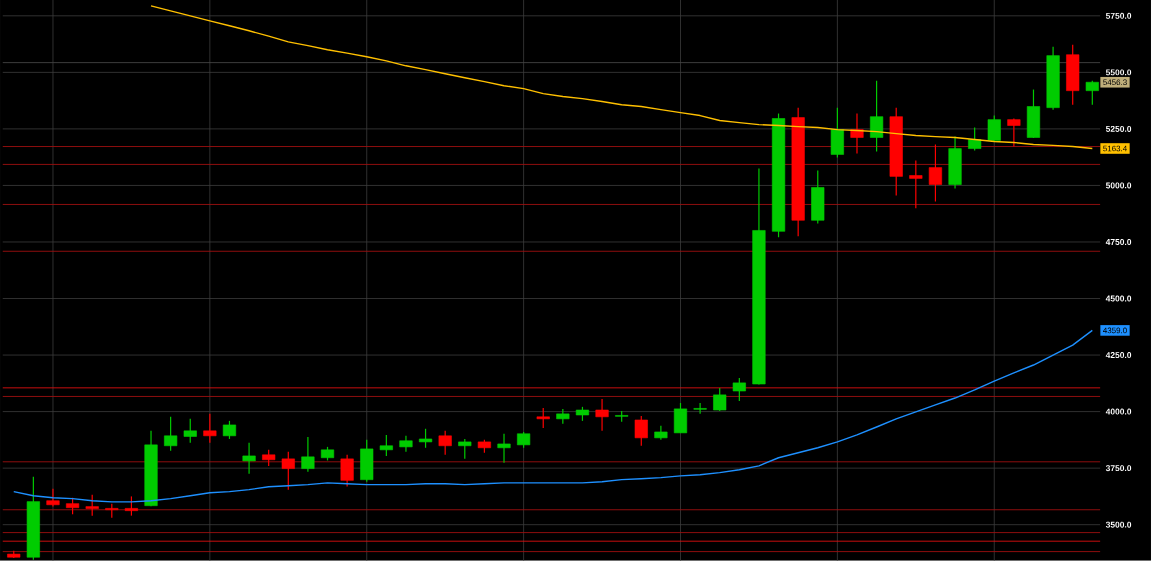 This screenshot has height=561, width=1151. I want to click on y-tick-label: 3500.0, so click(1118, 524).